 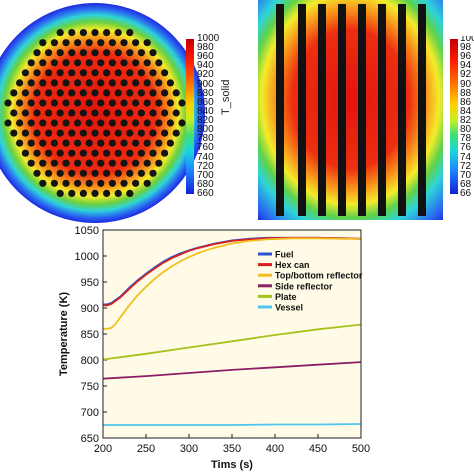 I want to click on x-tick-label: 500, so click(x=361, y=449).